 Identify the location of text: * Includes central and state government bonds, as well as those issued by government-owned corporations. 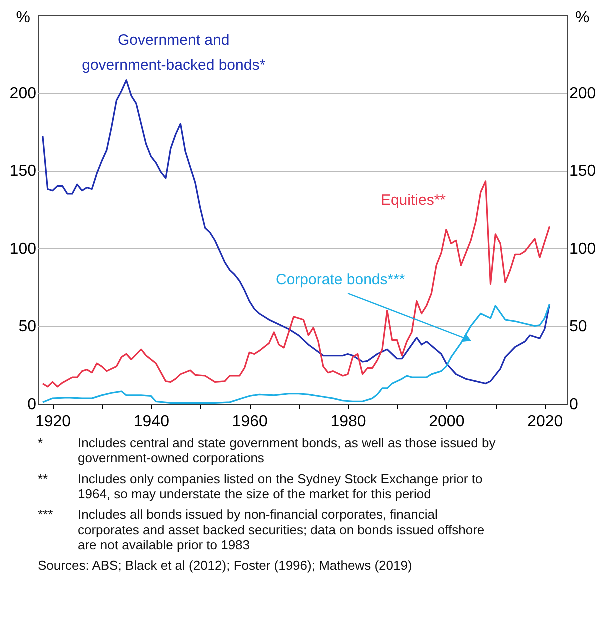
(267, 450).